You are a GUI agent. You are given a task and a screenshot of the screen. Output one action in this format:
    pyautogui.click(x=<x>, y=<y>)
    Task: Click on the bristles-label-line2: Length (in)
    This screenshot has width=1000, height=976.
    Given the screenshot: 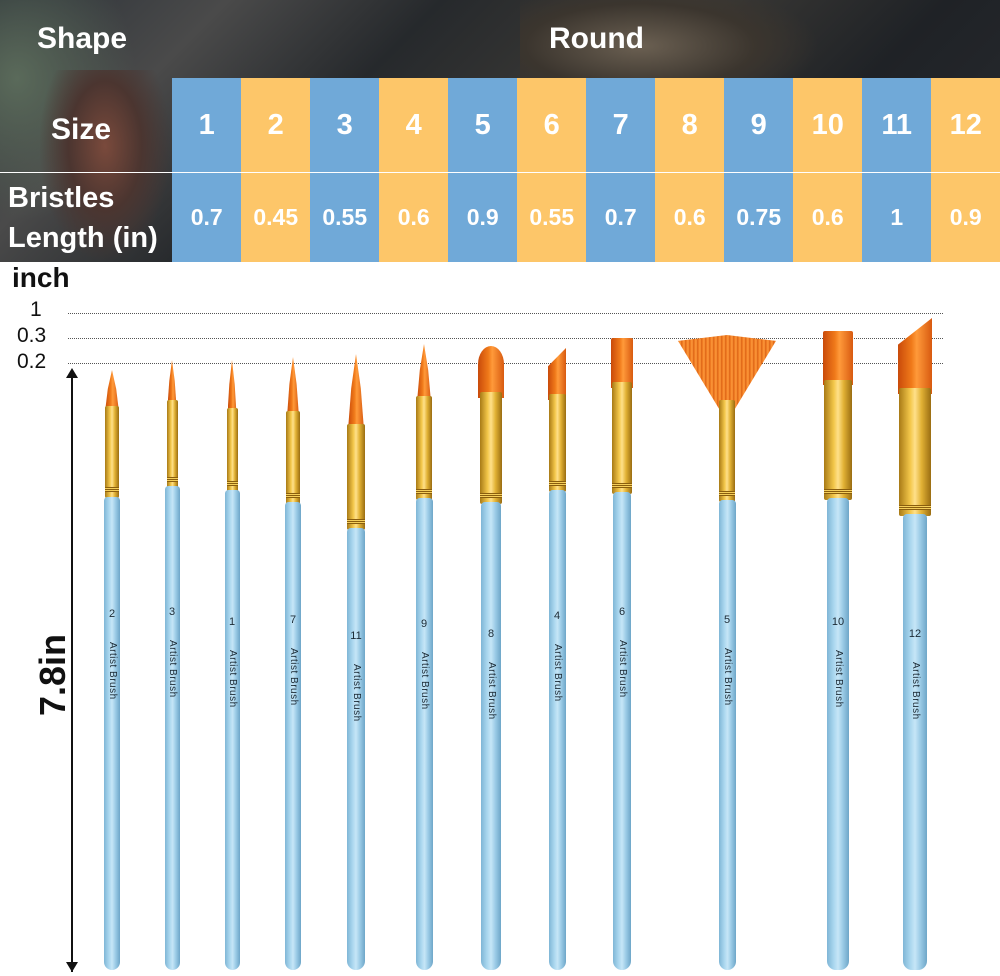 What is the action you would take?
    pyautogui.click(x=83, y=238)
    